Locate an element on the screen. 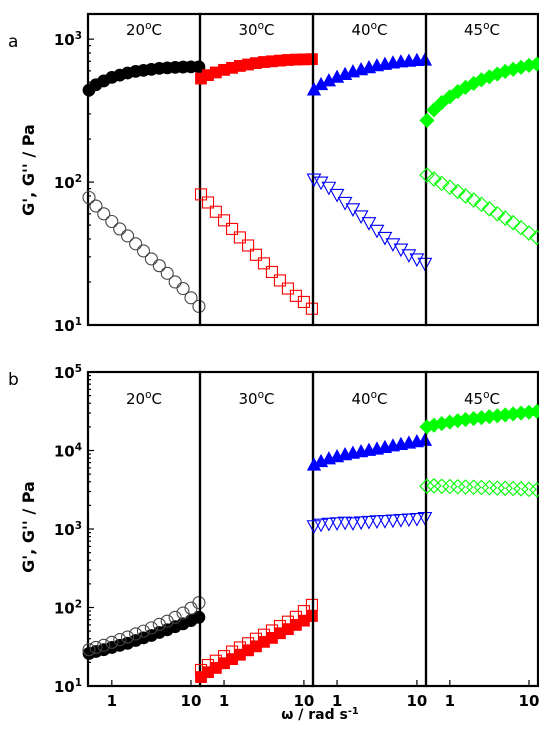  x-axis-label: ω / rad s-1 is located at coordinates (320, 715).